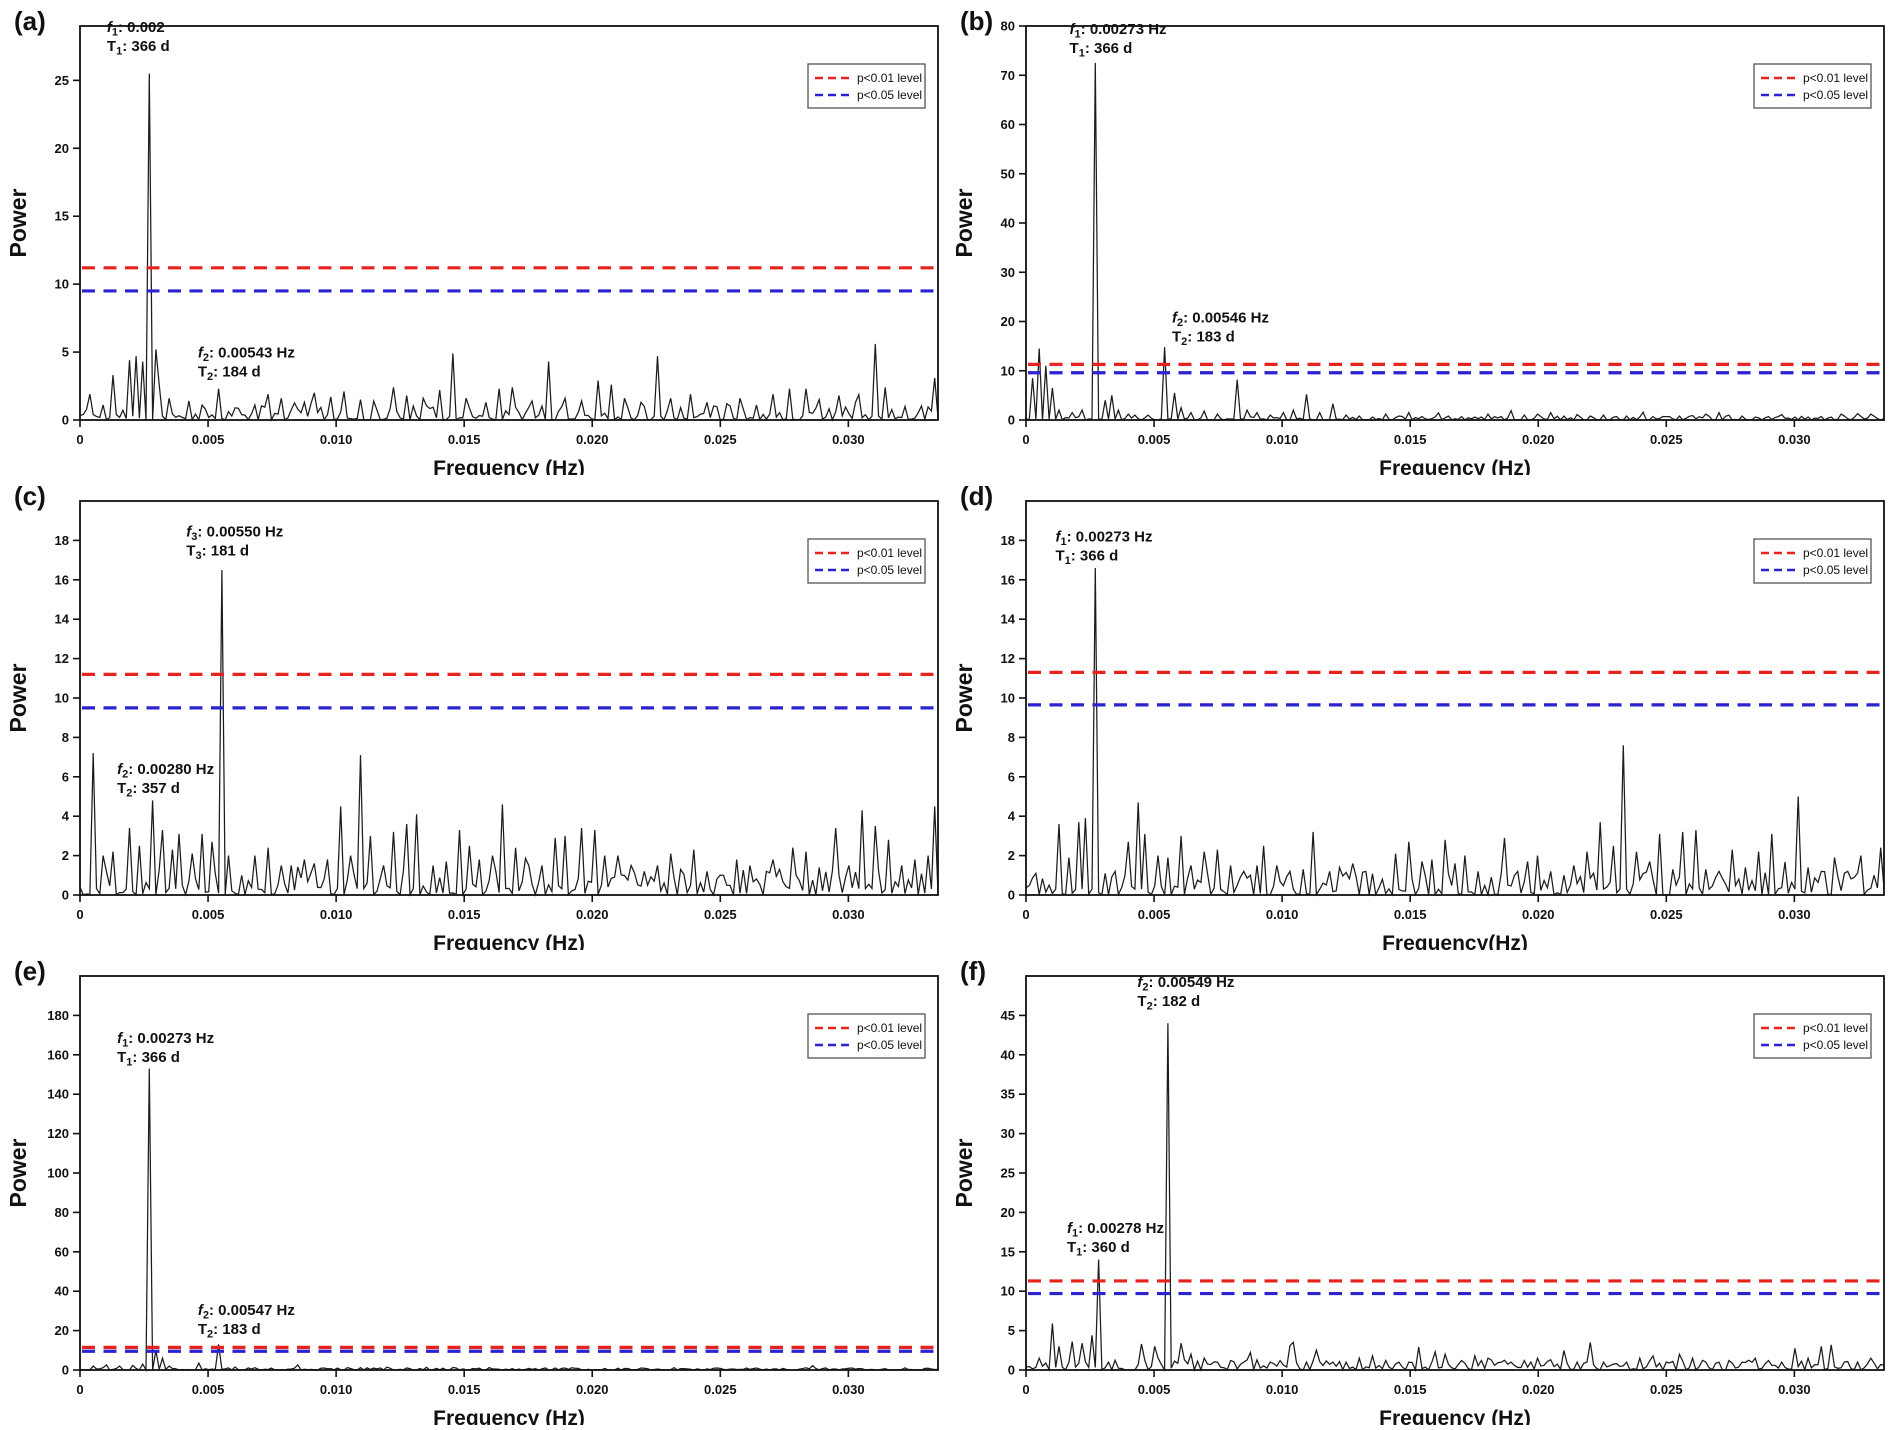 The image size is (1892, 1430). I want to click on peak-period-annotation-1: T1: 366 d, so click(148, 1059).